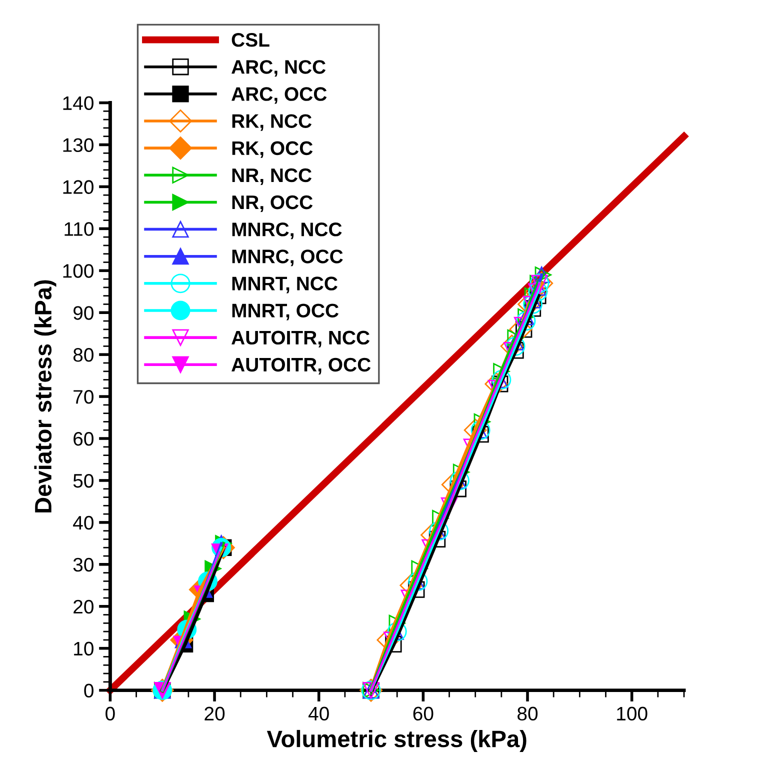  Describe the element at coordinates (83, 523) in the screenshot. I see `y-tick-label: 40` at that location.